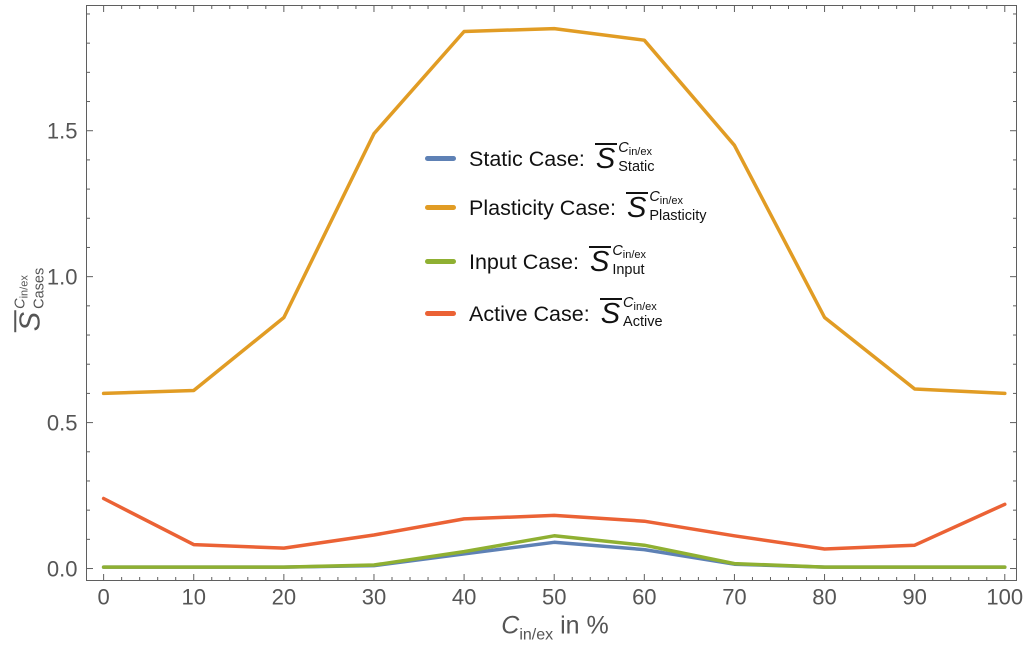  Describe the element at coordinates (914, 597) in the screenshot. I see `x-tick-label: 90` at that location.